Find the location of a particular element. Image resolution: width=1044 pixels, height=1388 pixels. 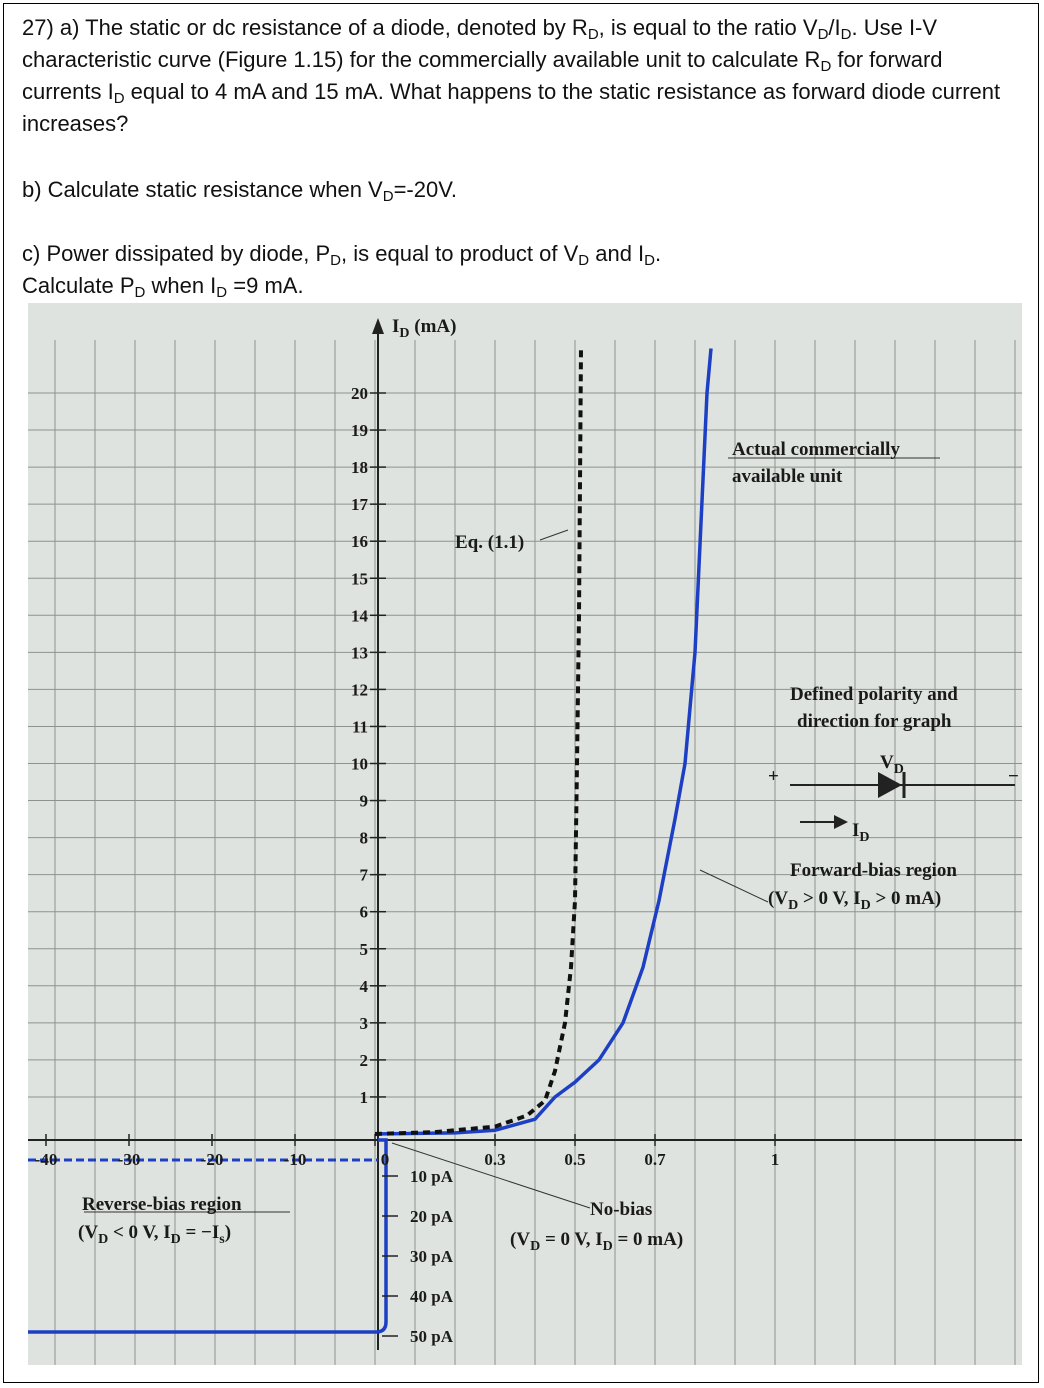

text-run: < 0 V, I is located at coordinates (139, 1232).